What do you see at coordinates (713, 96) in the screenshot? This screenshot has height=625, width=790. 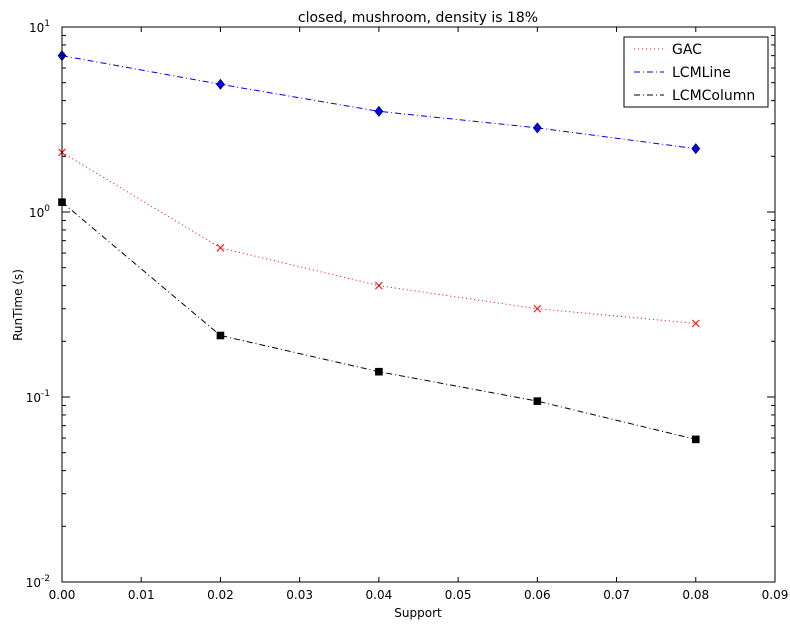 I see `legend-label-lcmcolumn: LCMColumn` at bounding box center [713, 96].